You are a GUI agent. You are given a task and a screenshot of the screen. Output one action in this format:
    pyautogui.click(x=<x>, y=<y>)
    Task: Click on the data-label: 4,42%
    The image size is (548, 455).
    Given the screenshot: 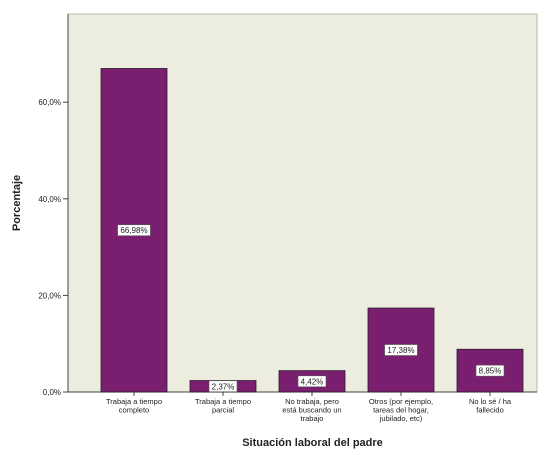 What is the action you would take?
    pyautogui.click(x=312, y=381)
    